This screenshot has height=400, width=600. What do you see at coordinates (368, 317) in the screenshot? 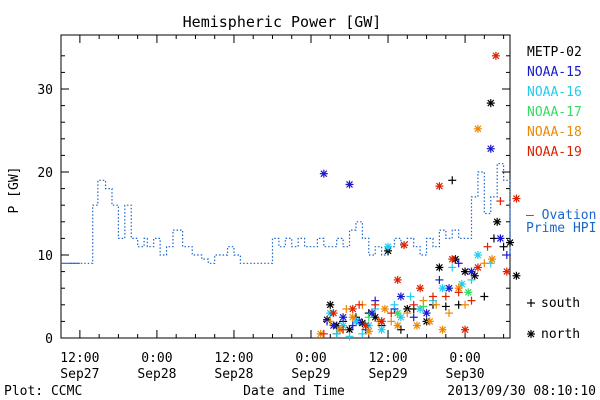
I see `point-noaa-17-south` at bounding box center [368, 317].